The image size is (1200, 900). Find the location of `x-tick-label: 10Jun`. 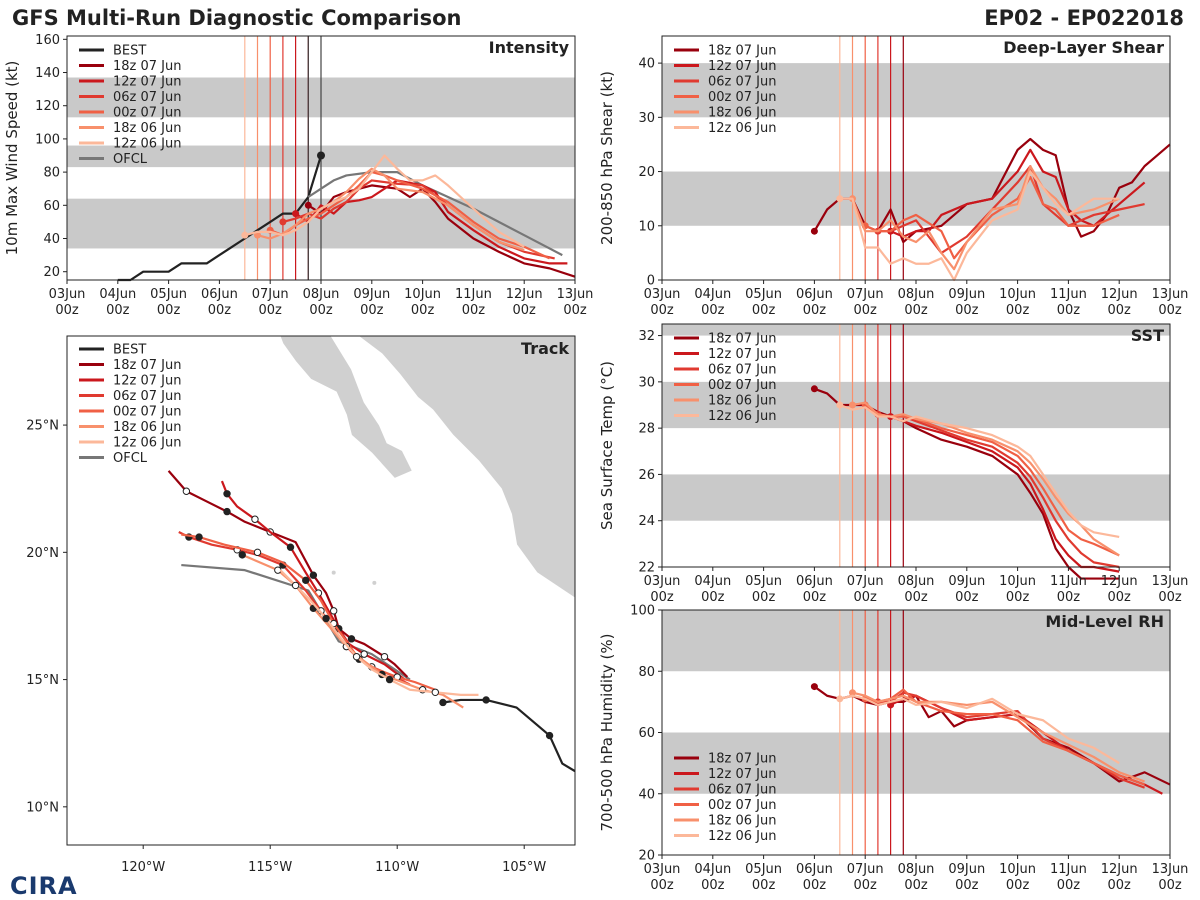

x-tick-label: 10Jun is located at coordinates (1017, 581).